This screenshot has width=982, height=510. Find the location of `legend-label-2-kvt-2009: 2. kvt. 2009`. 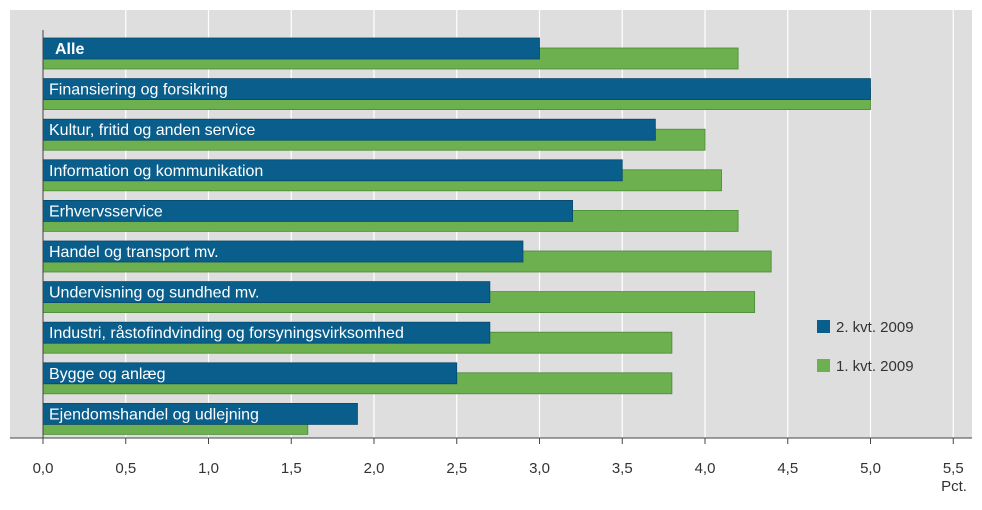

legend-label-2-kvt-2009: 2. kvt. 2009 is located at coordinates (875, 327).